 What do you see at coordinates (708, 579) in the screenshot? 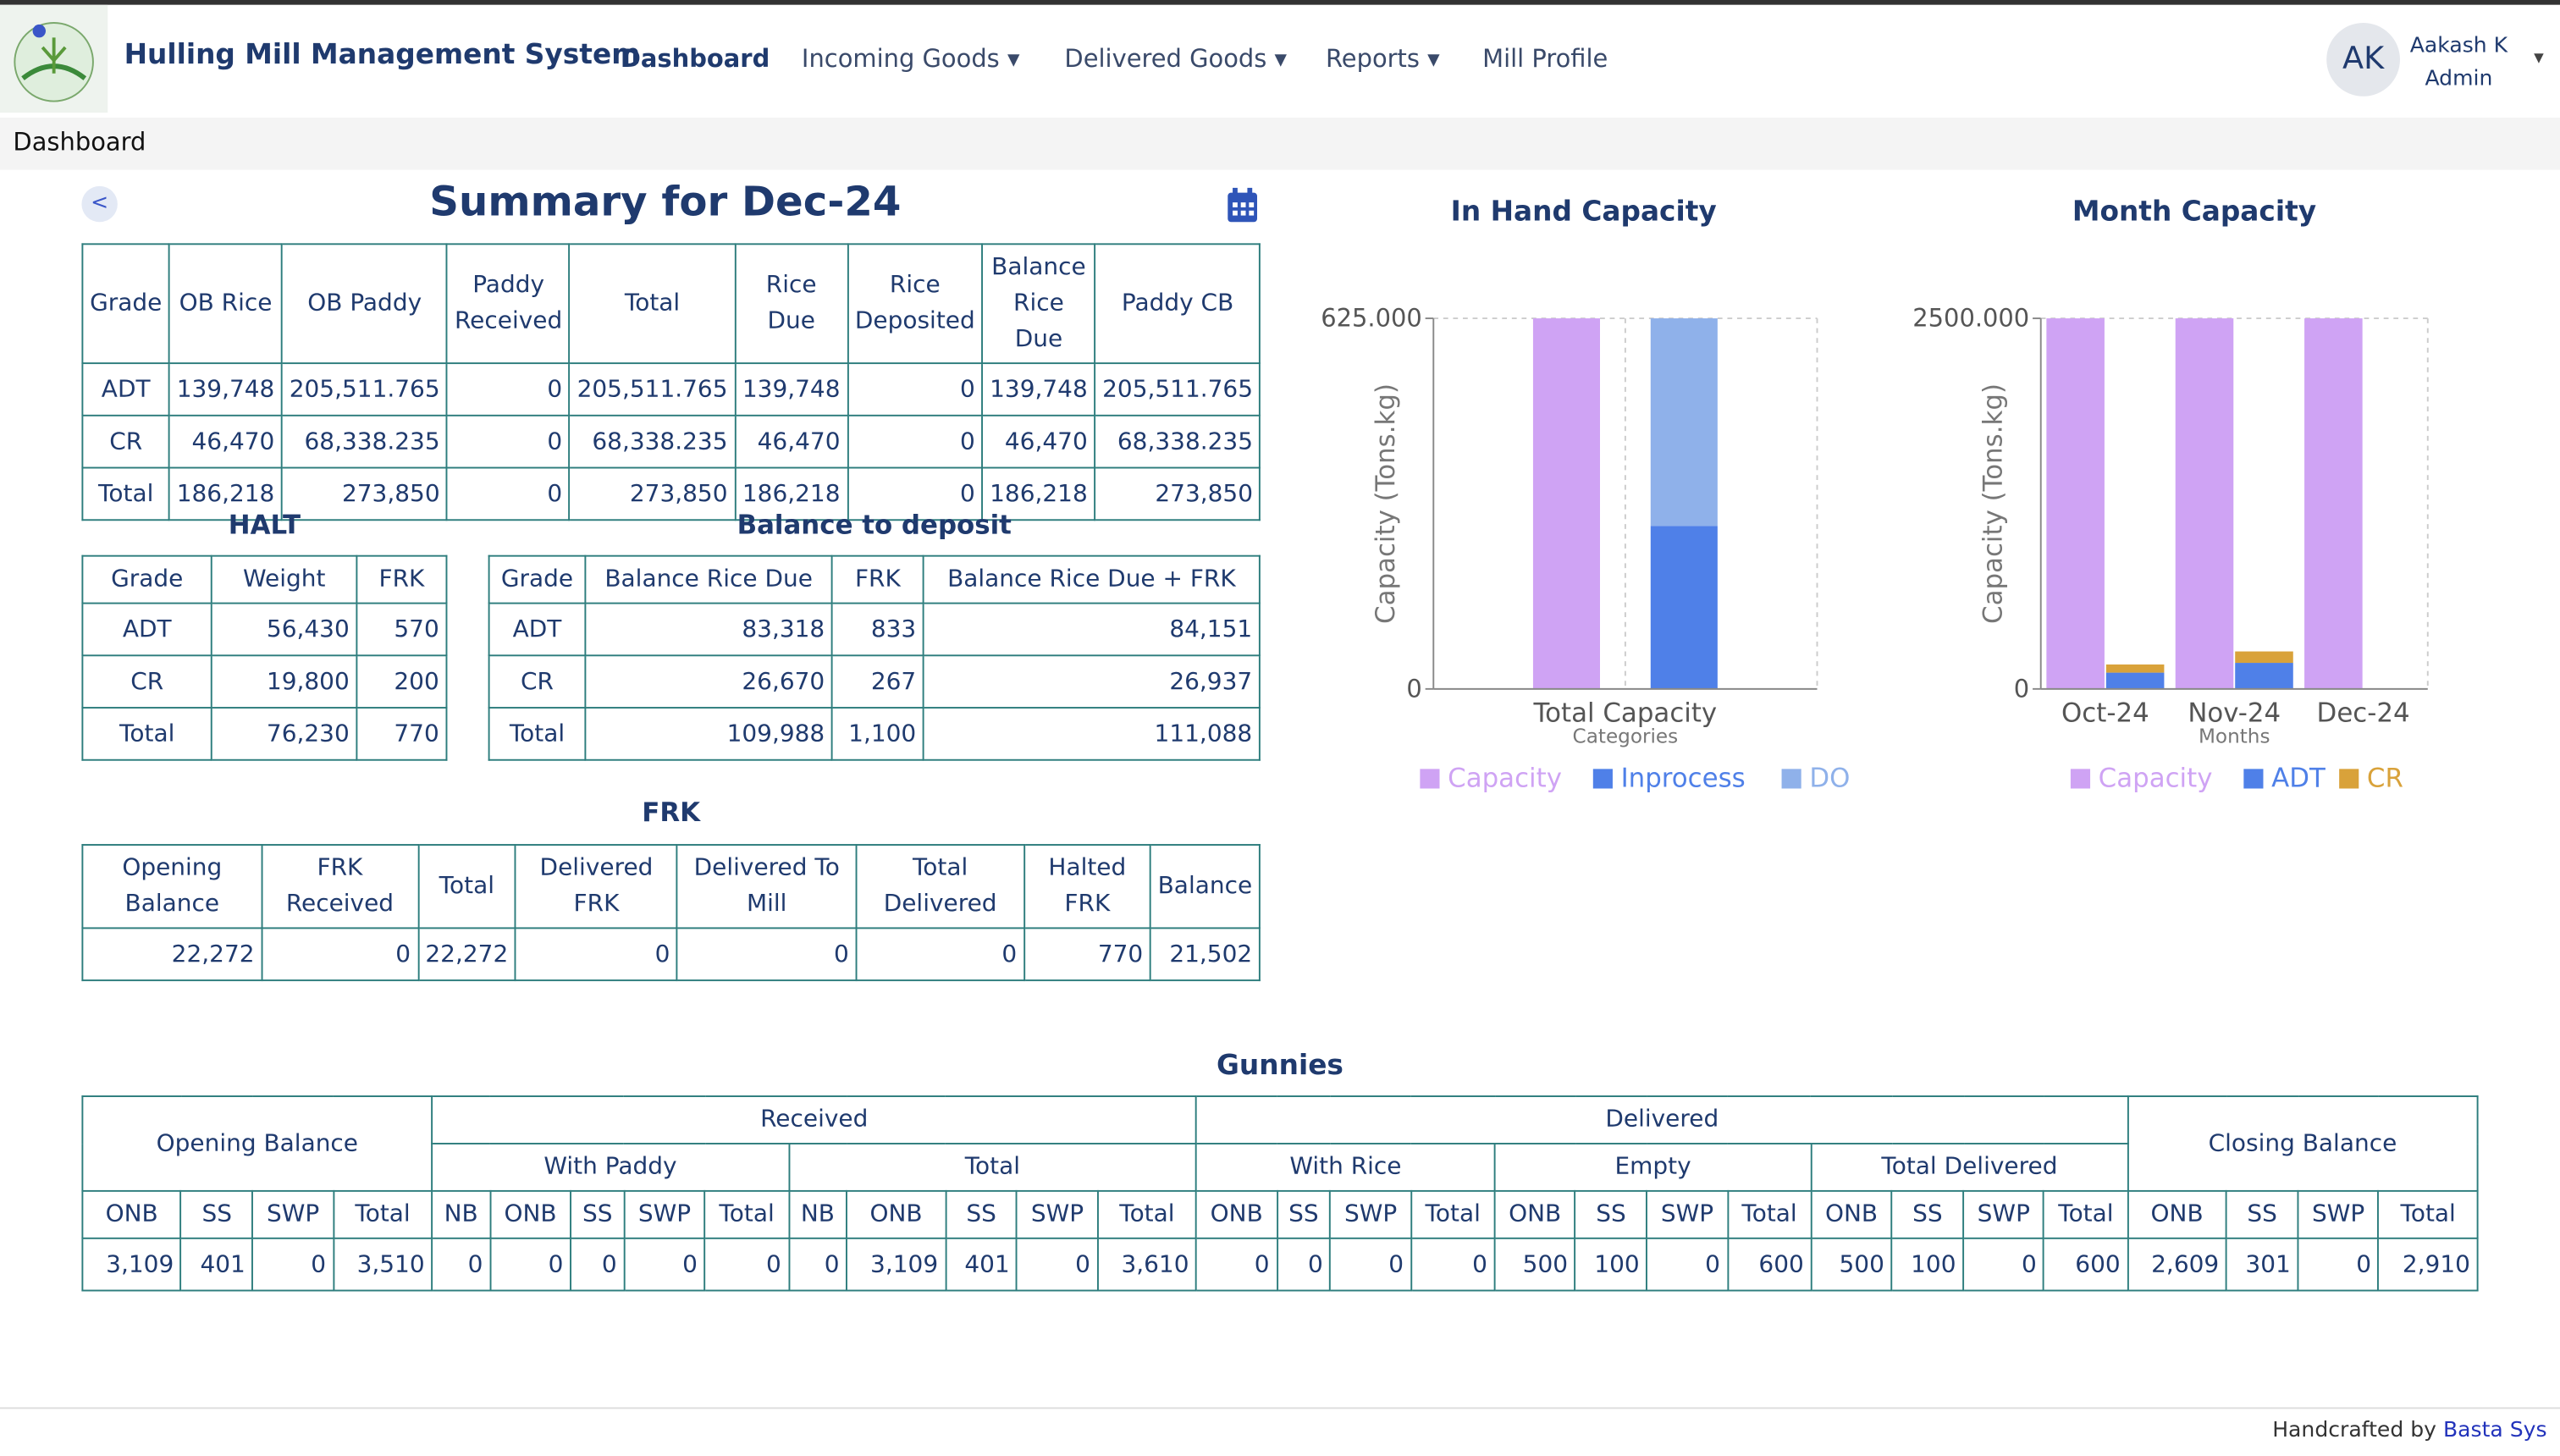
I see `header-cell: Balance Rice Due` at bounding box center [708, 579].